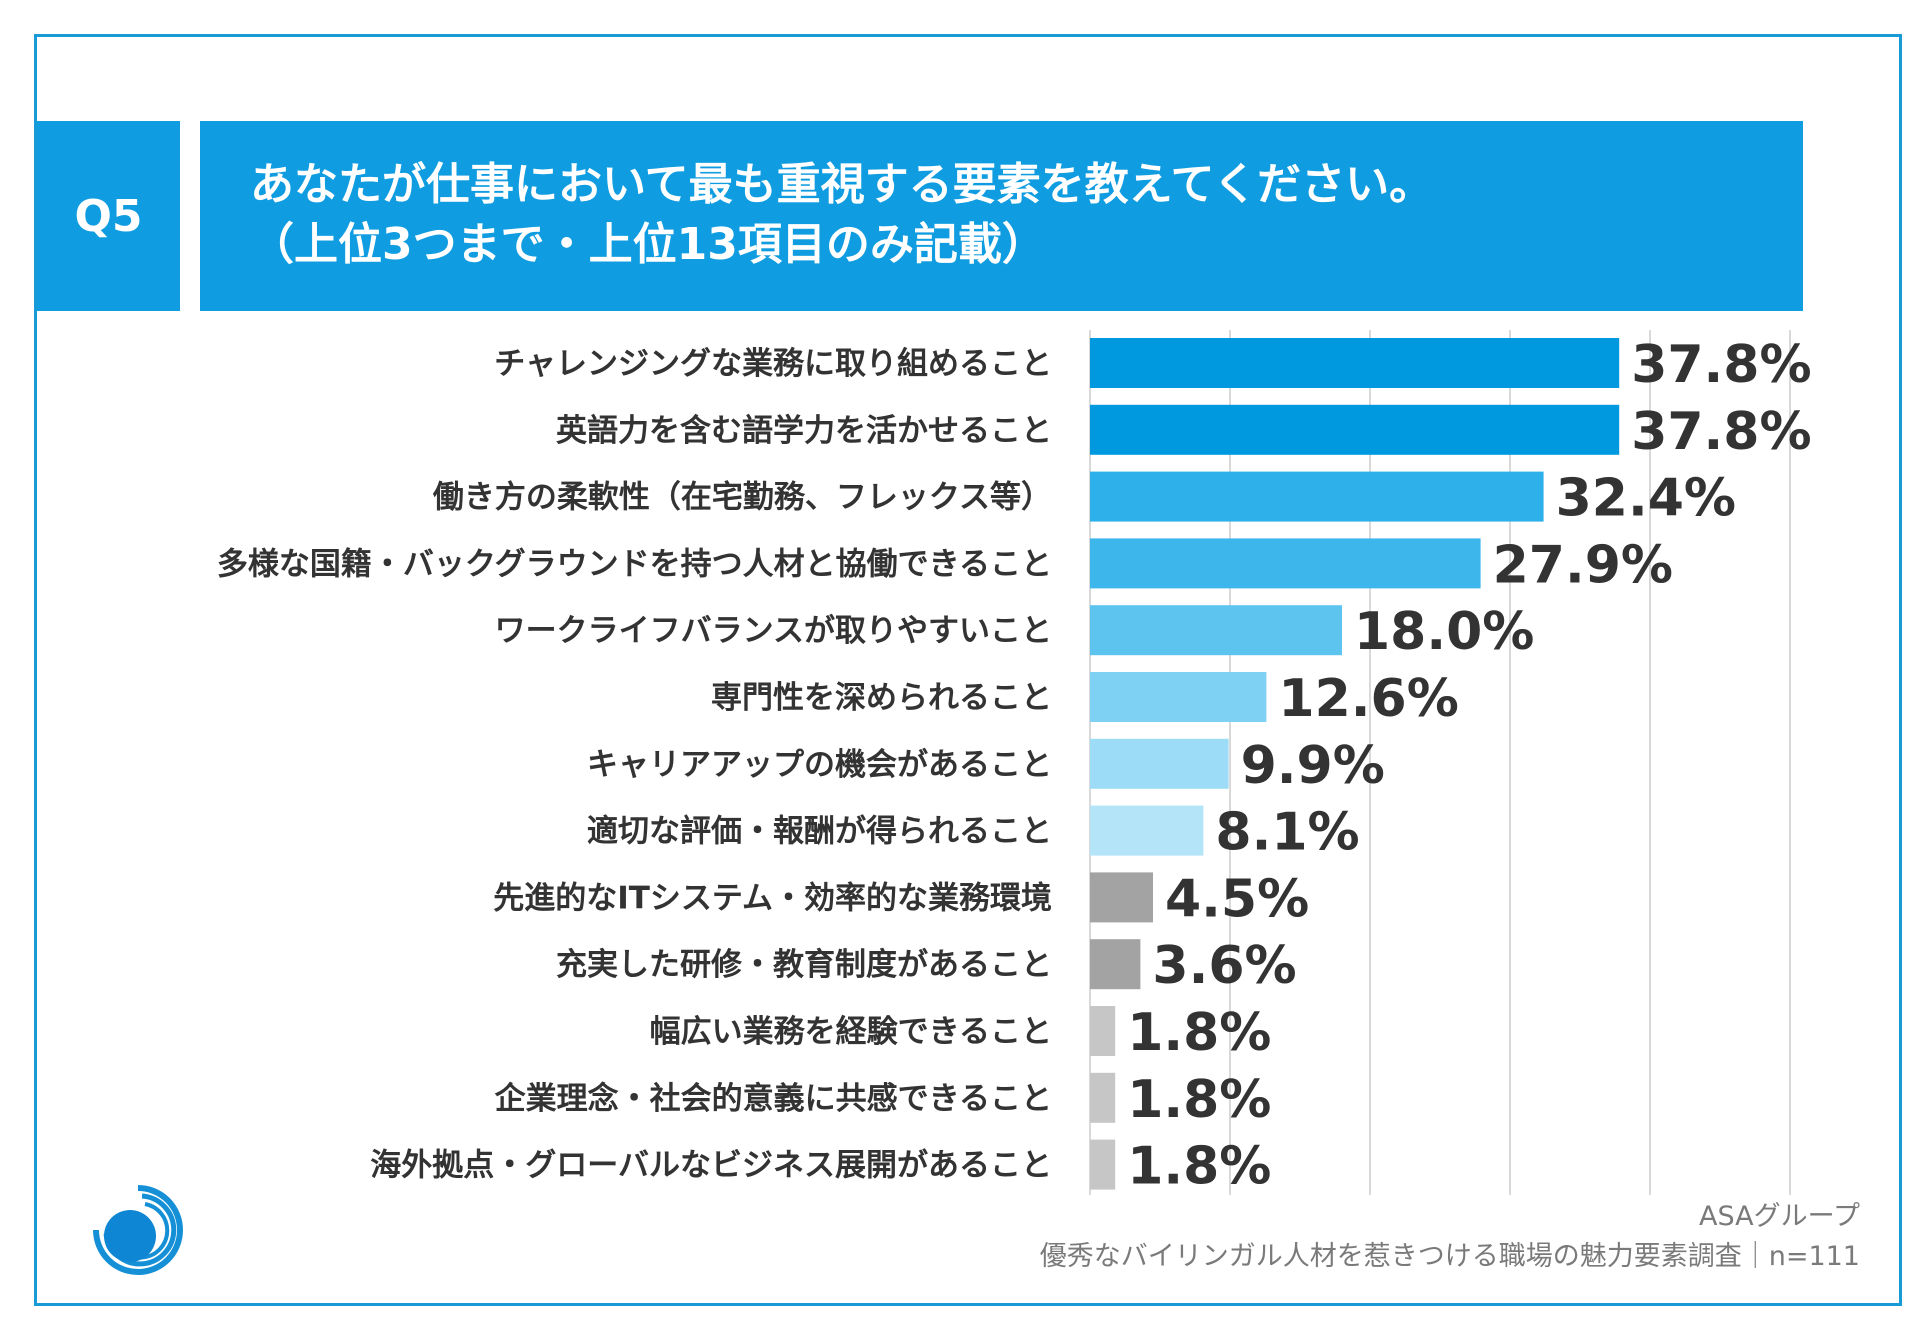 The image size is (1932, 1338). What do you see at coordinates (1313, 766) in the screenshot?
I see `value-label: 9.9%` at bounding box center [1313, 766].